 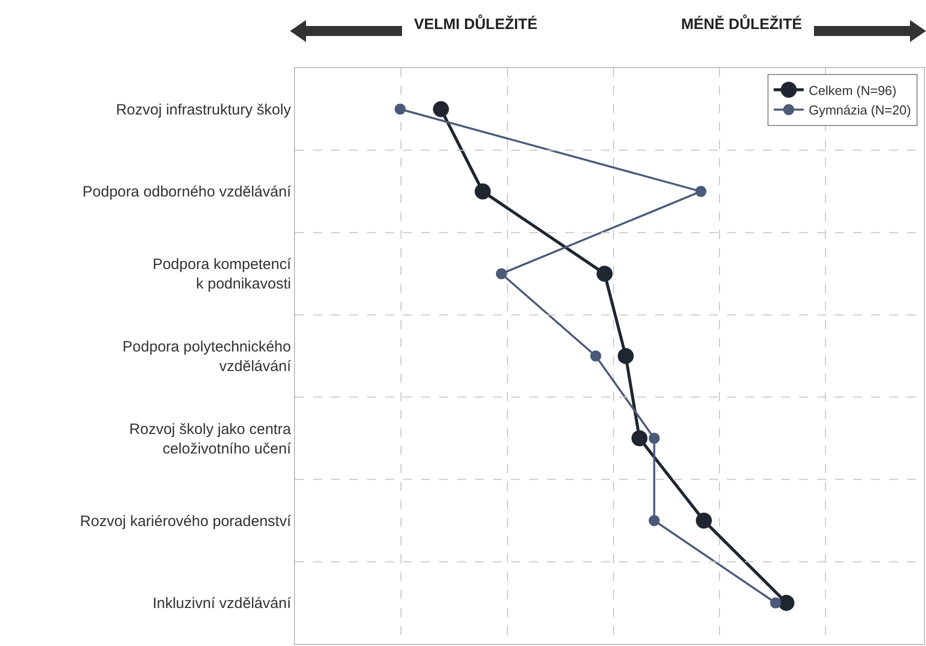 I want to click on text: VELMI DŮLEŽITÉ, so click(x=476, y=24).